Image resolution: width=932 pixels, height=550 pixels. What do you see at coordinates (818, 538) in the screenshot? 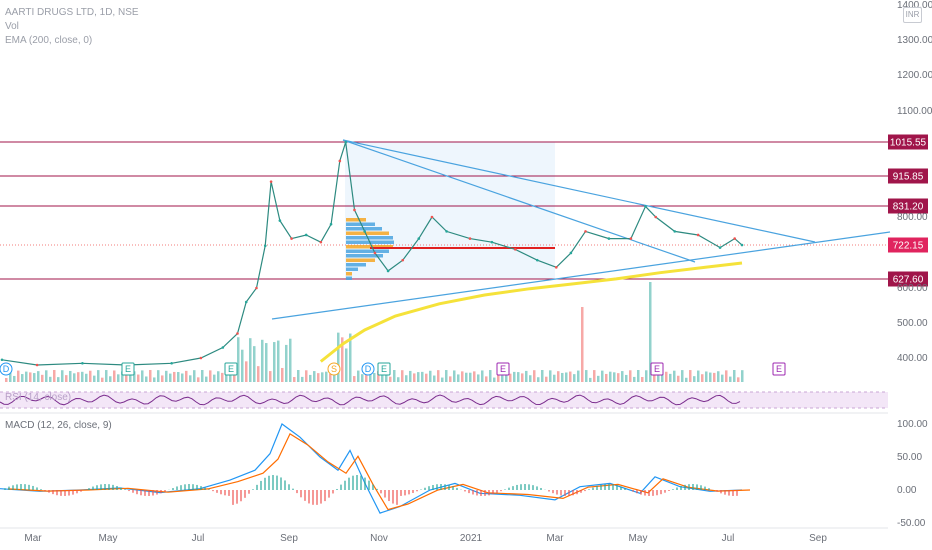
I see `time-tick-9: Sep` at bounding box center [818, 538].